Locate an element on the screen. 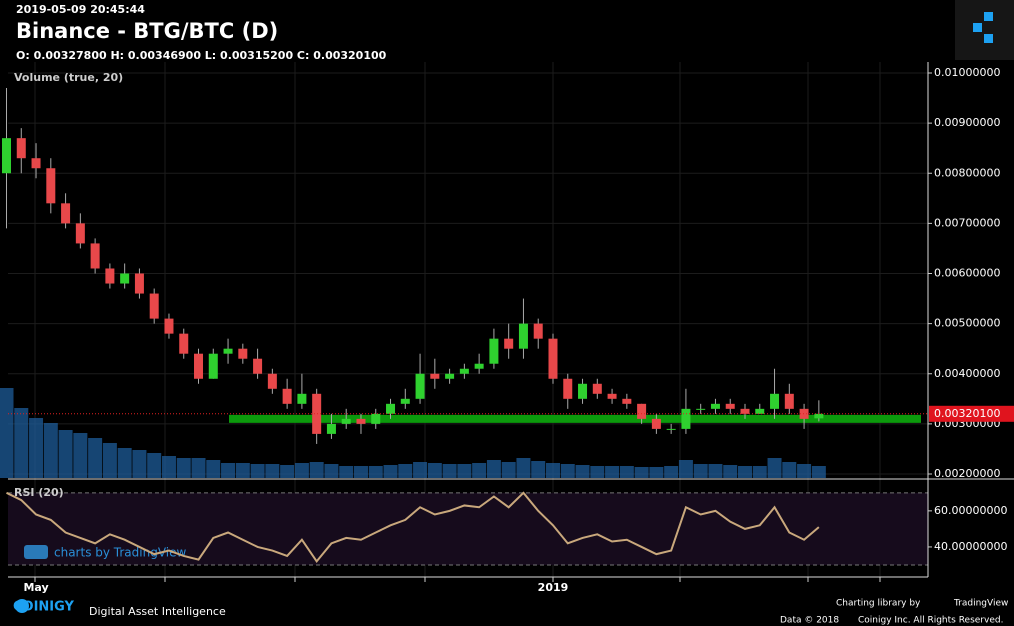 The image size is (1014, 626). rsi-tick-label: 40.00000000 is located at coordinates (970, 546).